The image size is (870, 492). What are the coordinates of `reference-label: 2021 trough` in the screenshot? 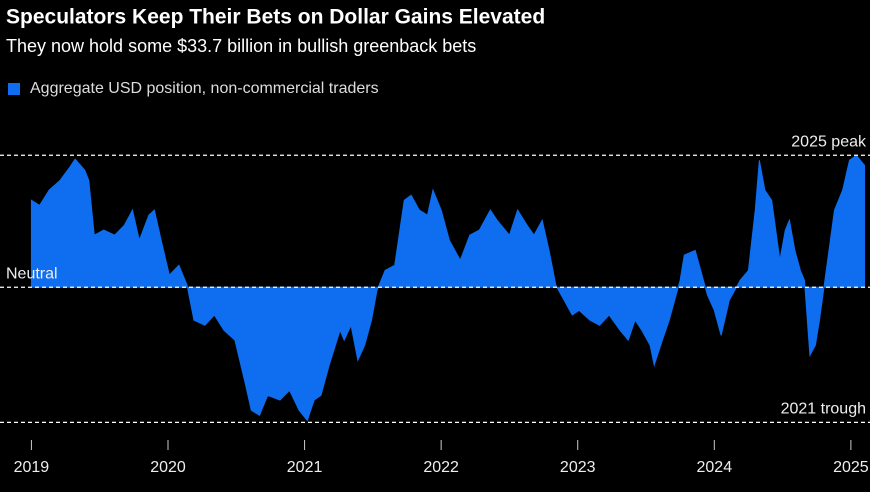 It's located at (823, 409).